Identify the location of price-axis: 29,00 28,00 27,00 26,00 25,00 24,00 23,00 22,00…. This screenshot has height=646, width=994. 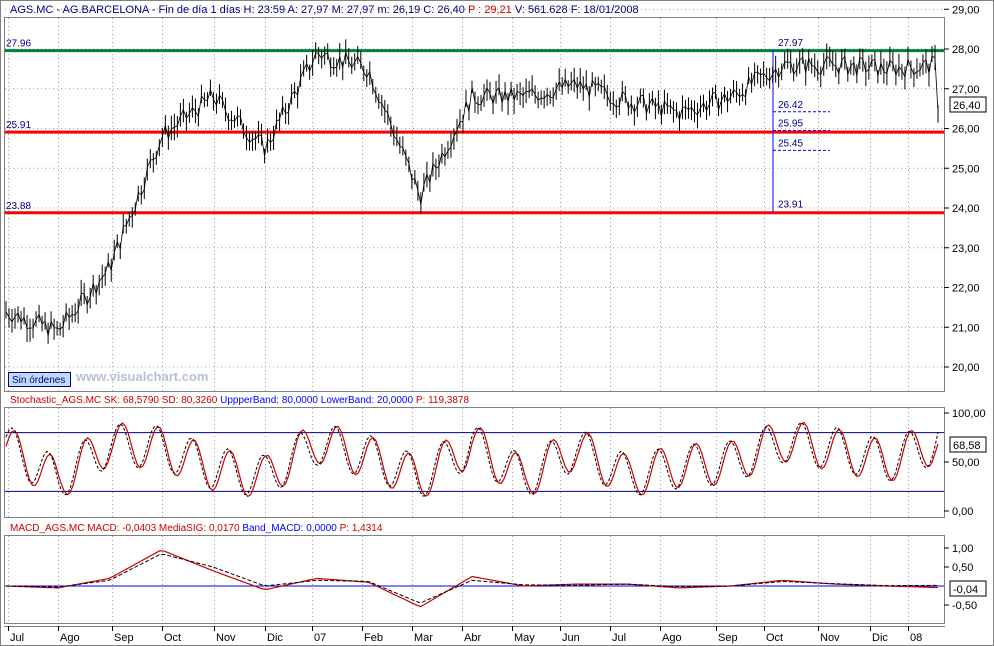
(962, 189).